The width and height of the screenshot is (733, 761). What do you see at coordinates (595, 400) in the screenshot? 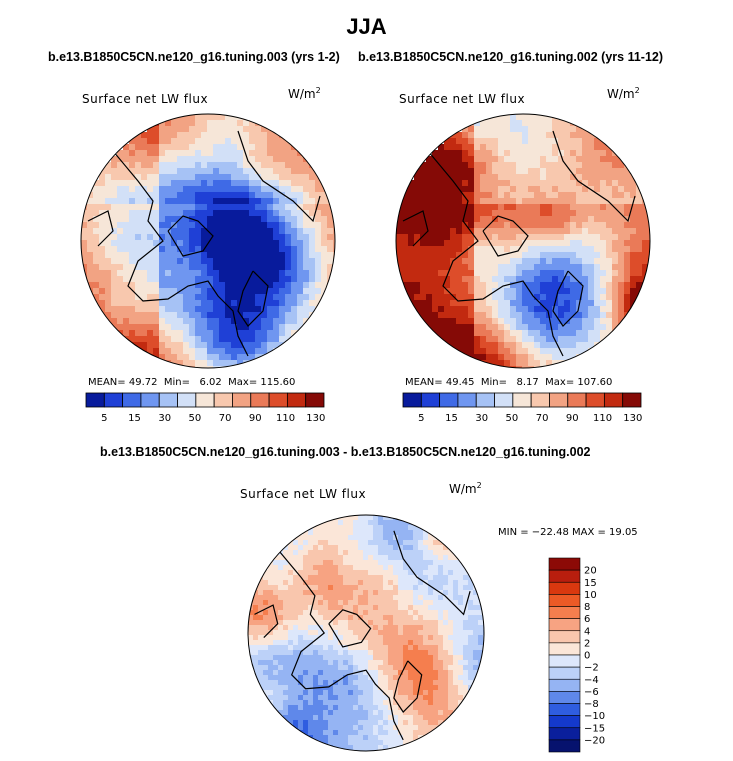
I see `colorbar-box` at bounding box center [595, 400].